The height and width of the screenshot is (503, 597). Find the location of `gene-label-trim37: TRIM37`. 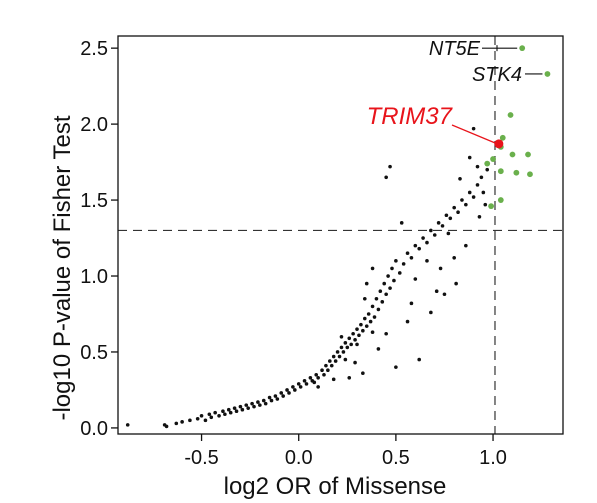

gene-label-trim37: TRIM37 is located at coordinates (410, 116).